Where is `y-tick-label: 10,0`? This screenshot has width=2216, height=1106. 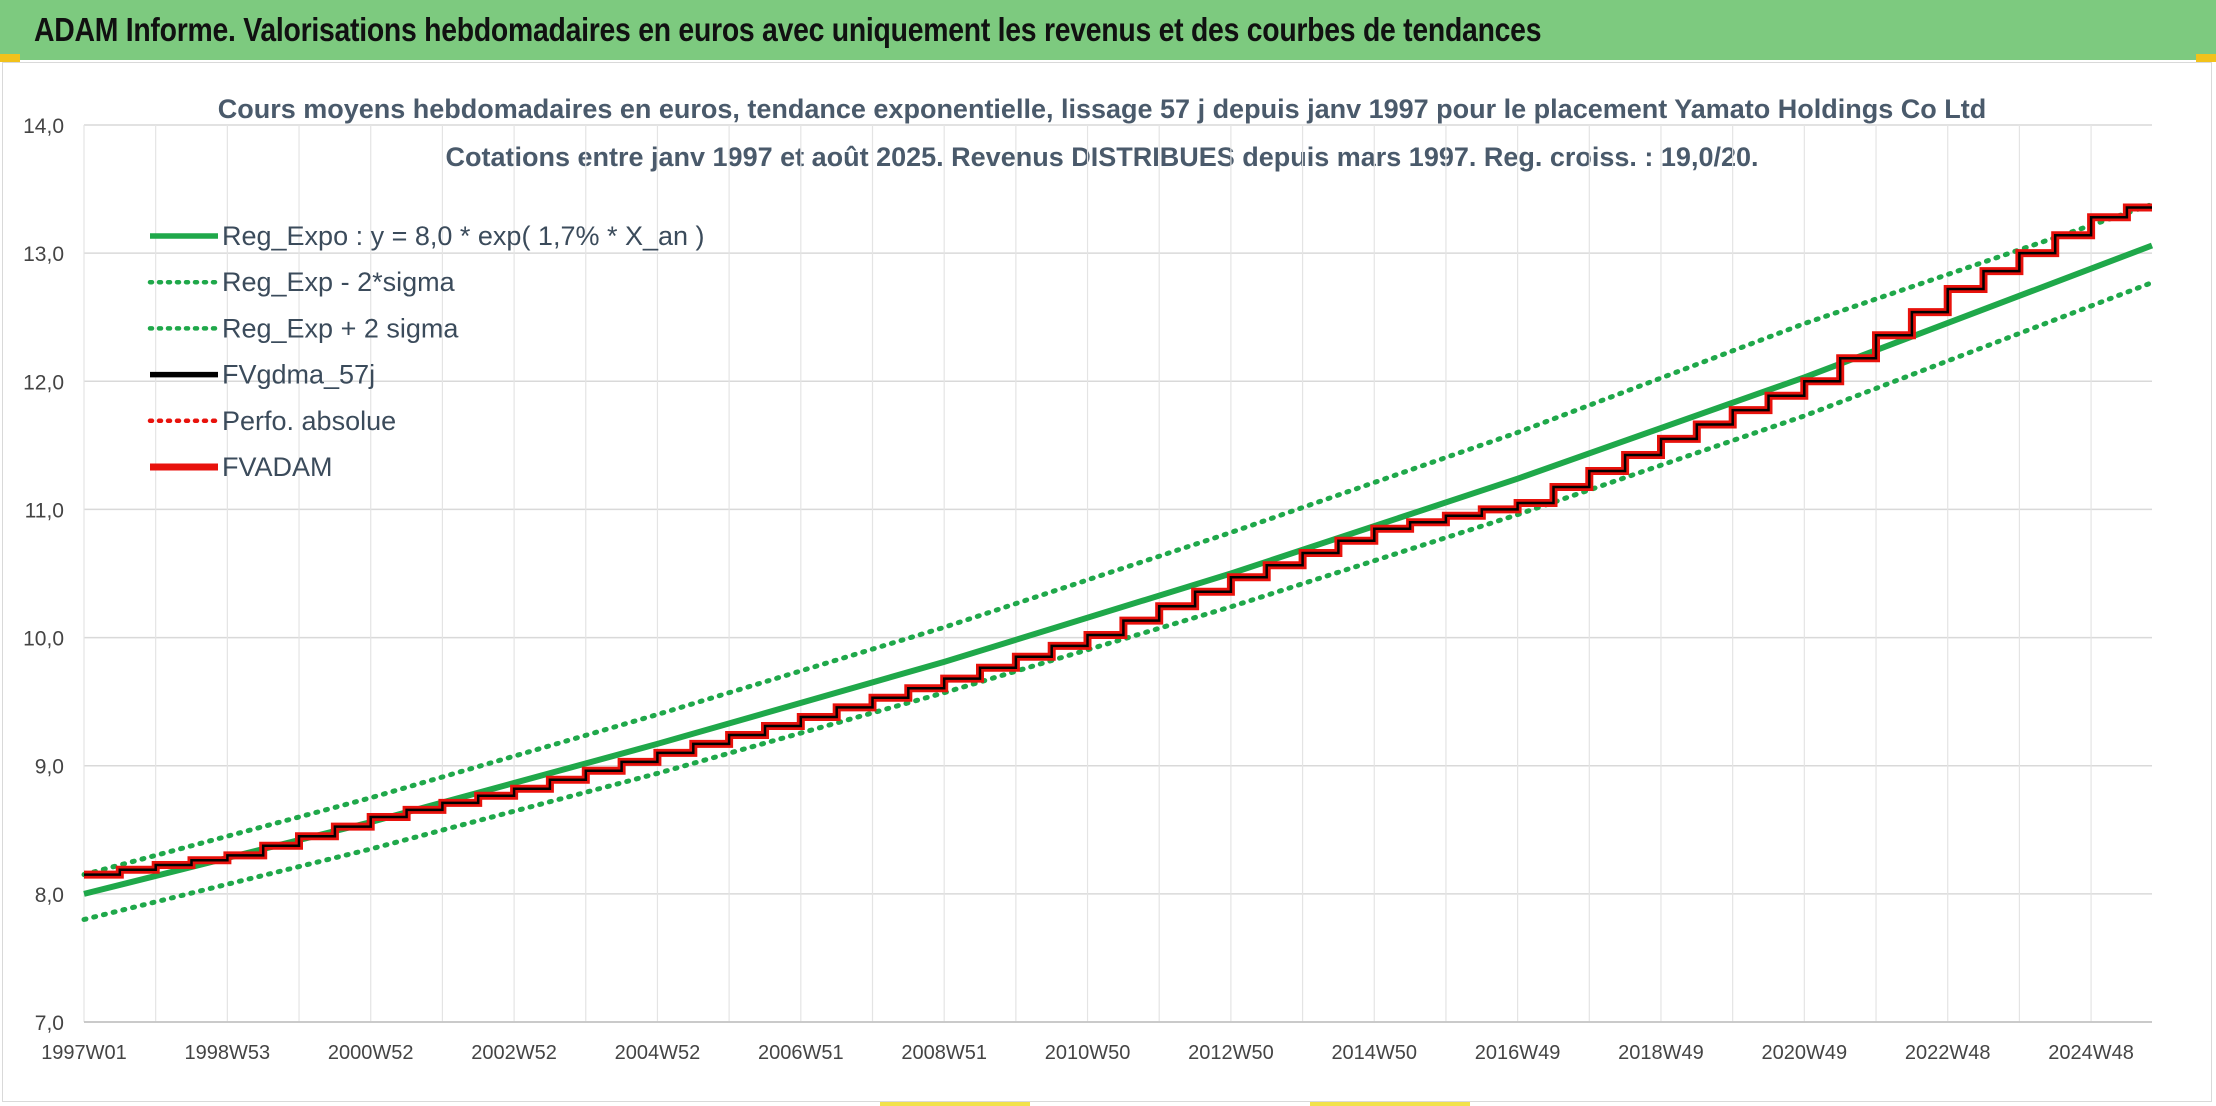
y-tick-label: 10,0 is located at coordinates (43, 639).